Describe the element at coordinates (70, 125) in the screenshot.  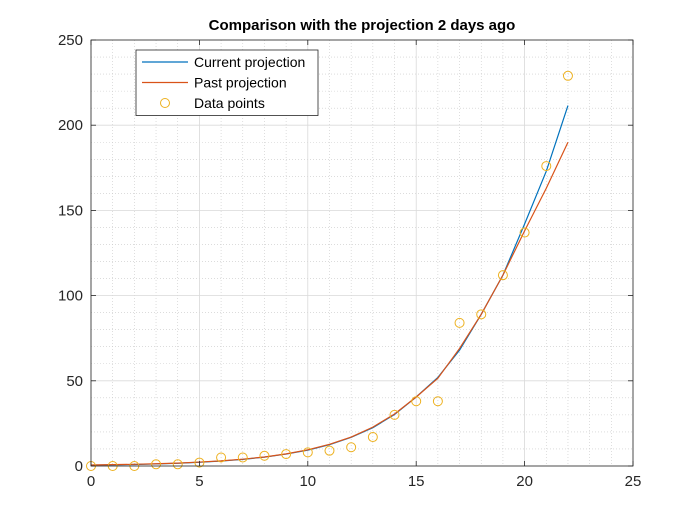
I see `y-tick-label: 200` at that location.